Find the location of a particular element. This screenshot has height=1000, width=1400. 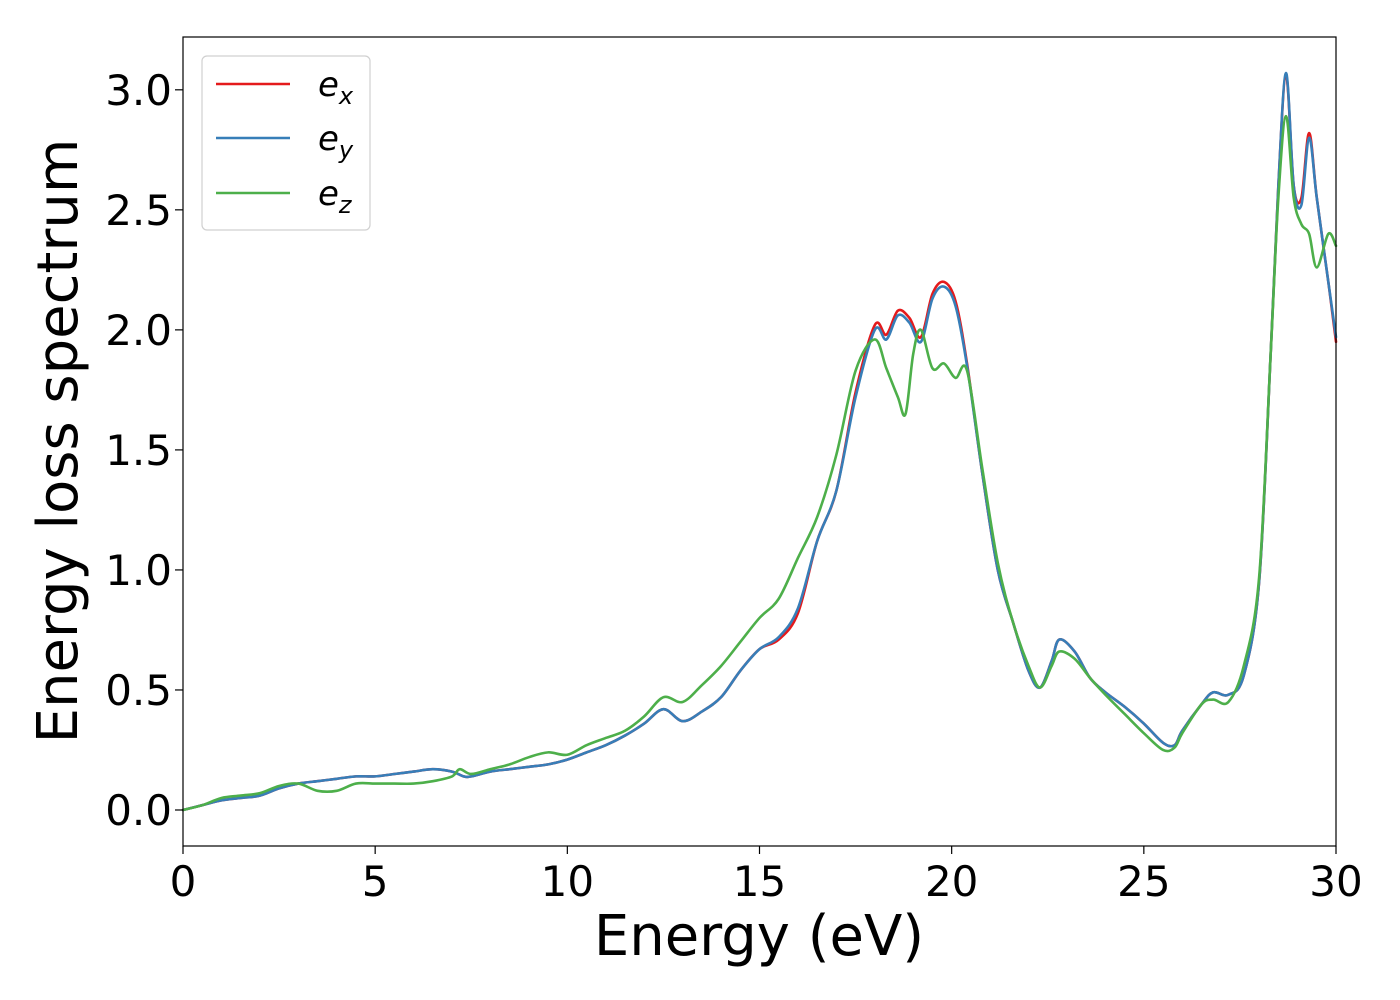

x-tick-label: 0 is located at coordinates (183, 881).